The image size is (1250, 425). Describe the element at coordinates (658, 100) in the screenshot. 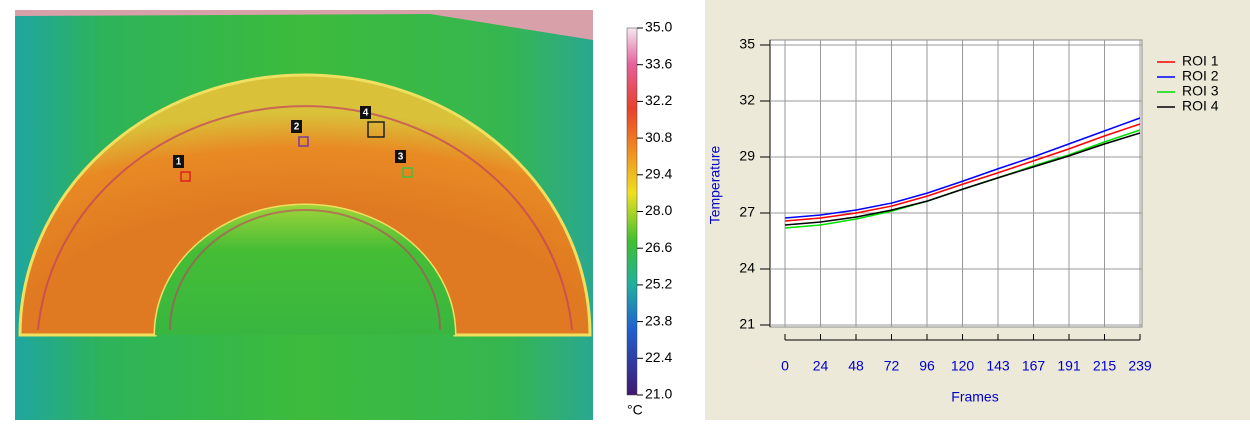

I see `colorbar-tick-label: 32.2` at that location.